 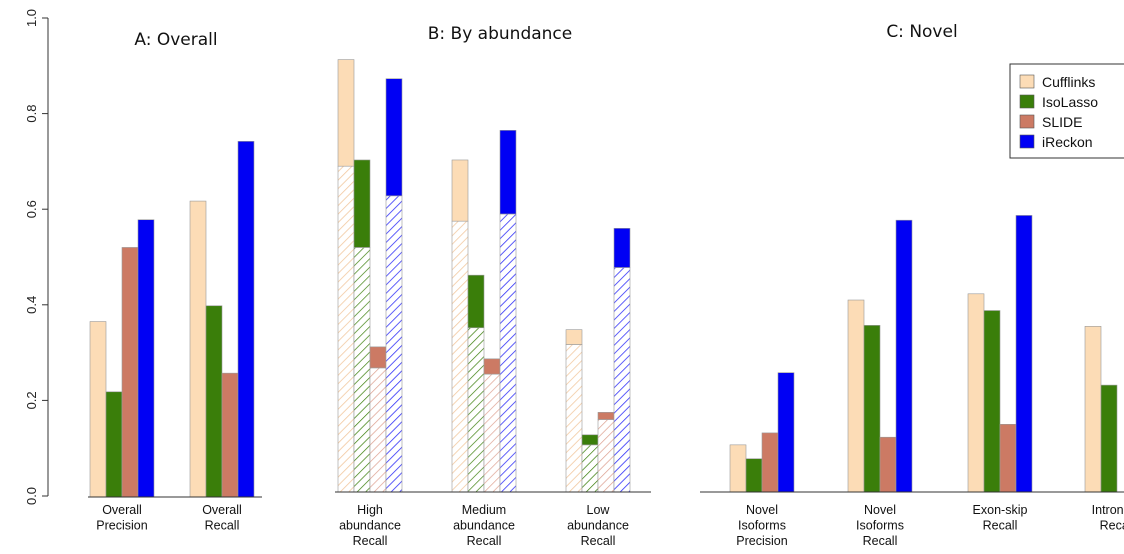 What do you see at coordinates (31, 209) in the screenshot?
I see `y-tick-label: 0.6` at bounding box center [31, 209].